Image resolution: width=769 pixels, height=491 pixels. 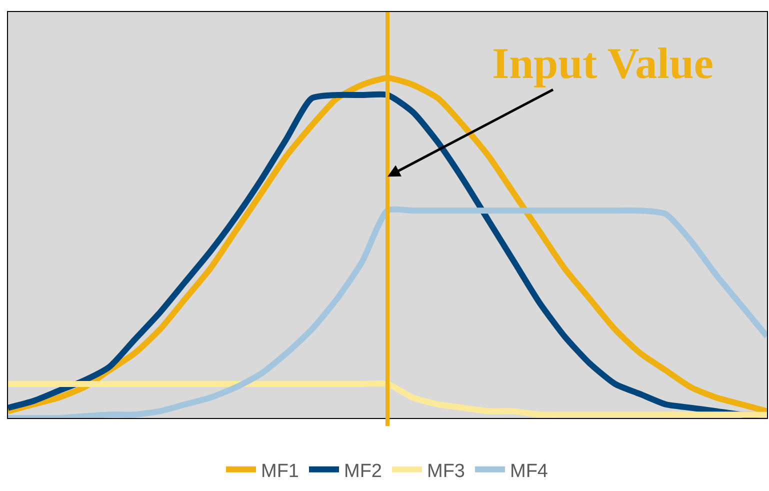 I want to click on legend-label: MF1, so click(x=280, y=471).